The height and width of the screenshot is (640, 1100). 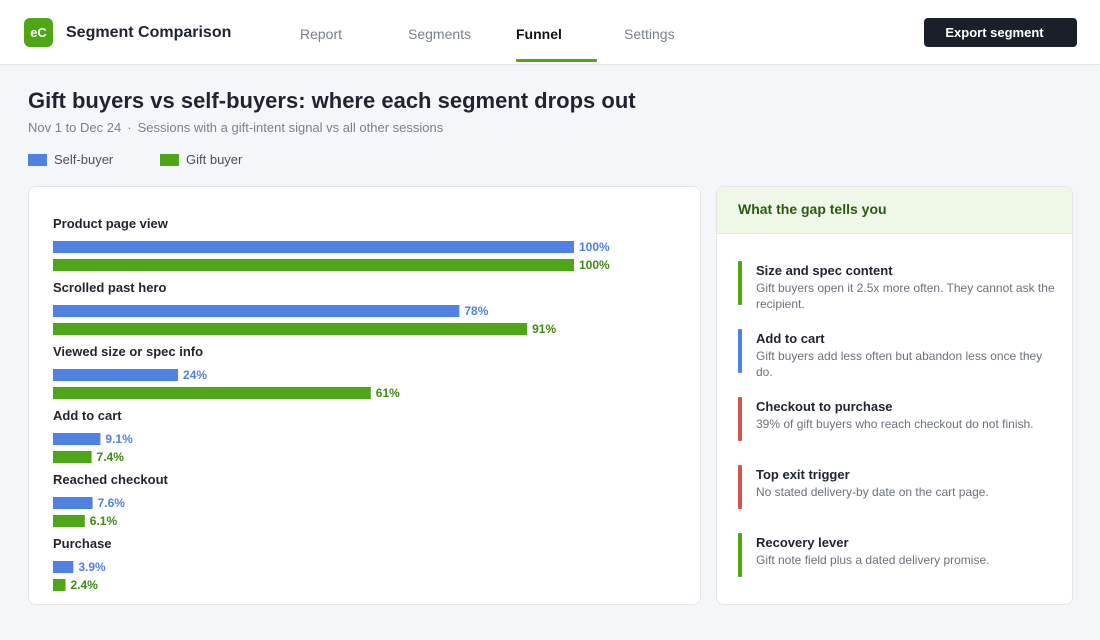 I want to click on tab-segments: Segments, so click(x=440, y=34).